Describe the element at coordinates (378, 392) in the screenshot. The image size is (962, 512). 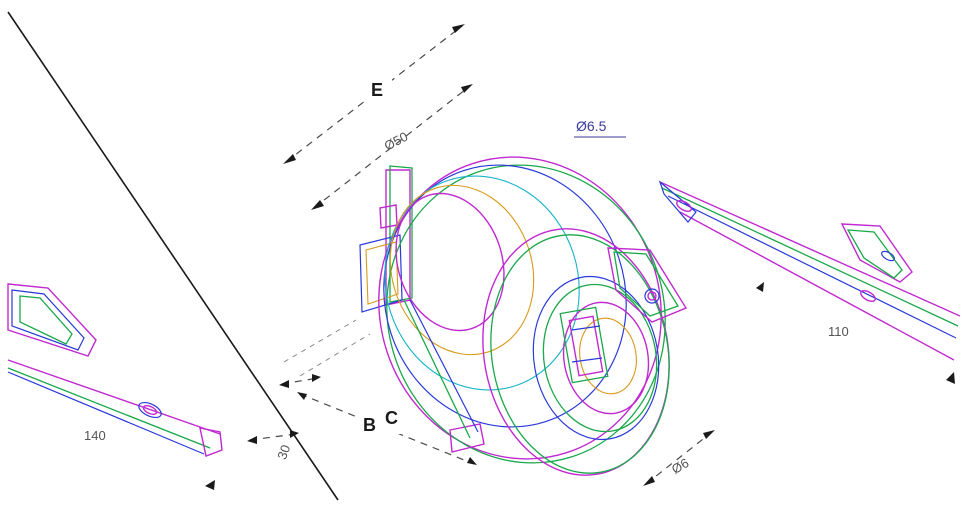
I see `dimension-b-c: B C` at that location.